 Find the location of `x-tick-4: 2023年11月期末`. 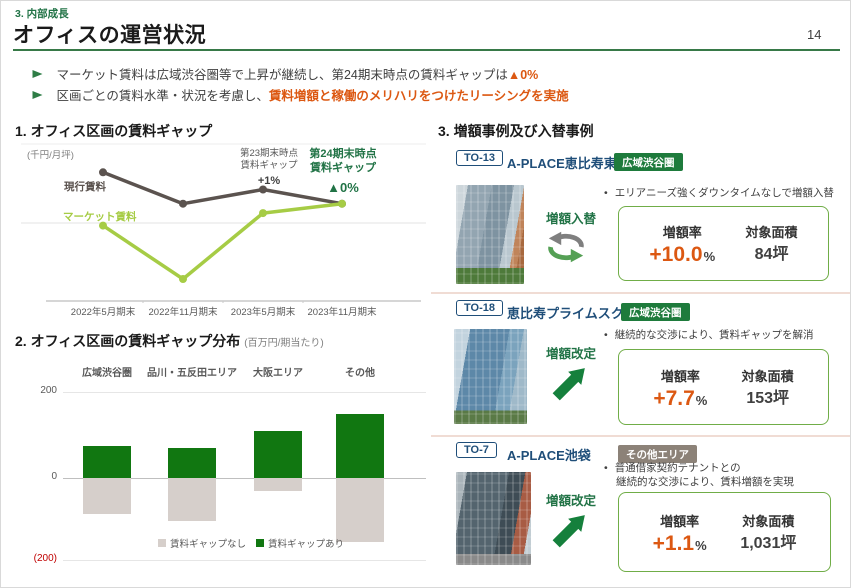

x-tick-4: 2023年11月期末 is located at coordinates (342, 312).